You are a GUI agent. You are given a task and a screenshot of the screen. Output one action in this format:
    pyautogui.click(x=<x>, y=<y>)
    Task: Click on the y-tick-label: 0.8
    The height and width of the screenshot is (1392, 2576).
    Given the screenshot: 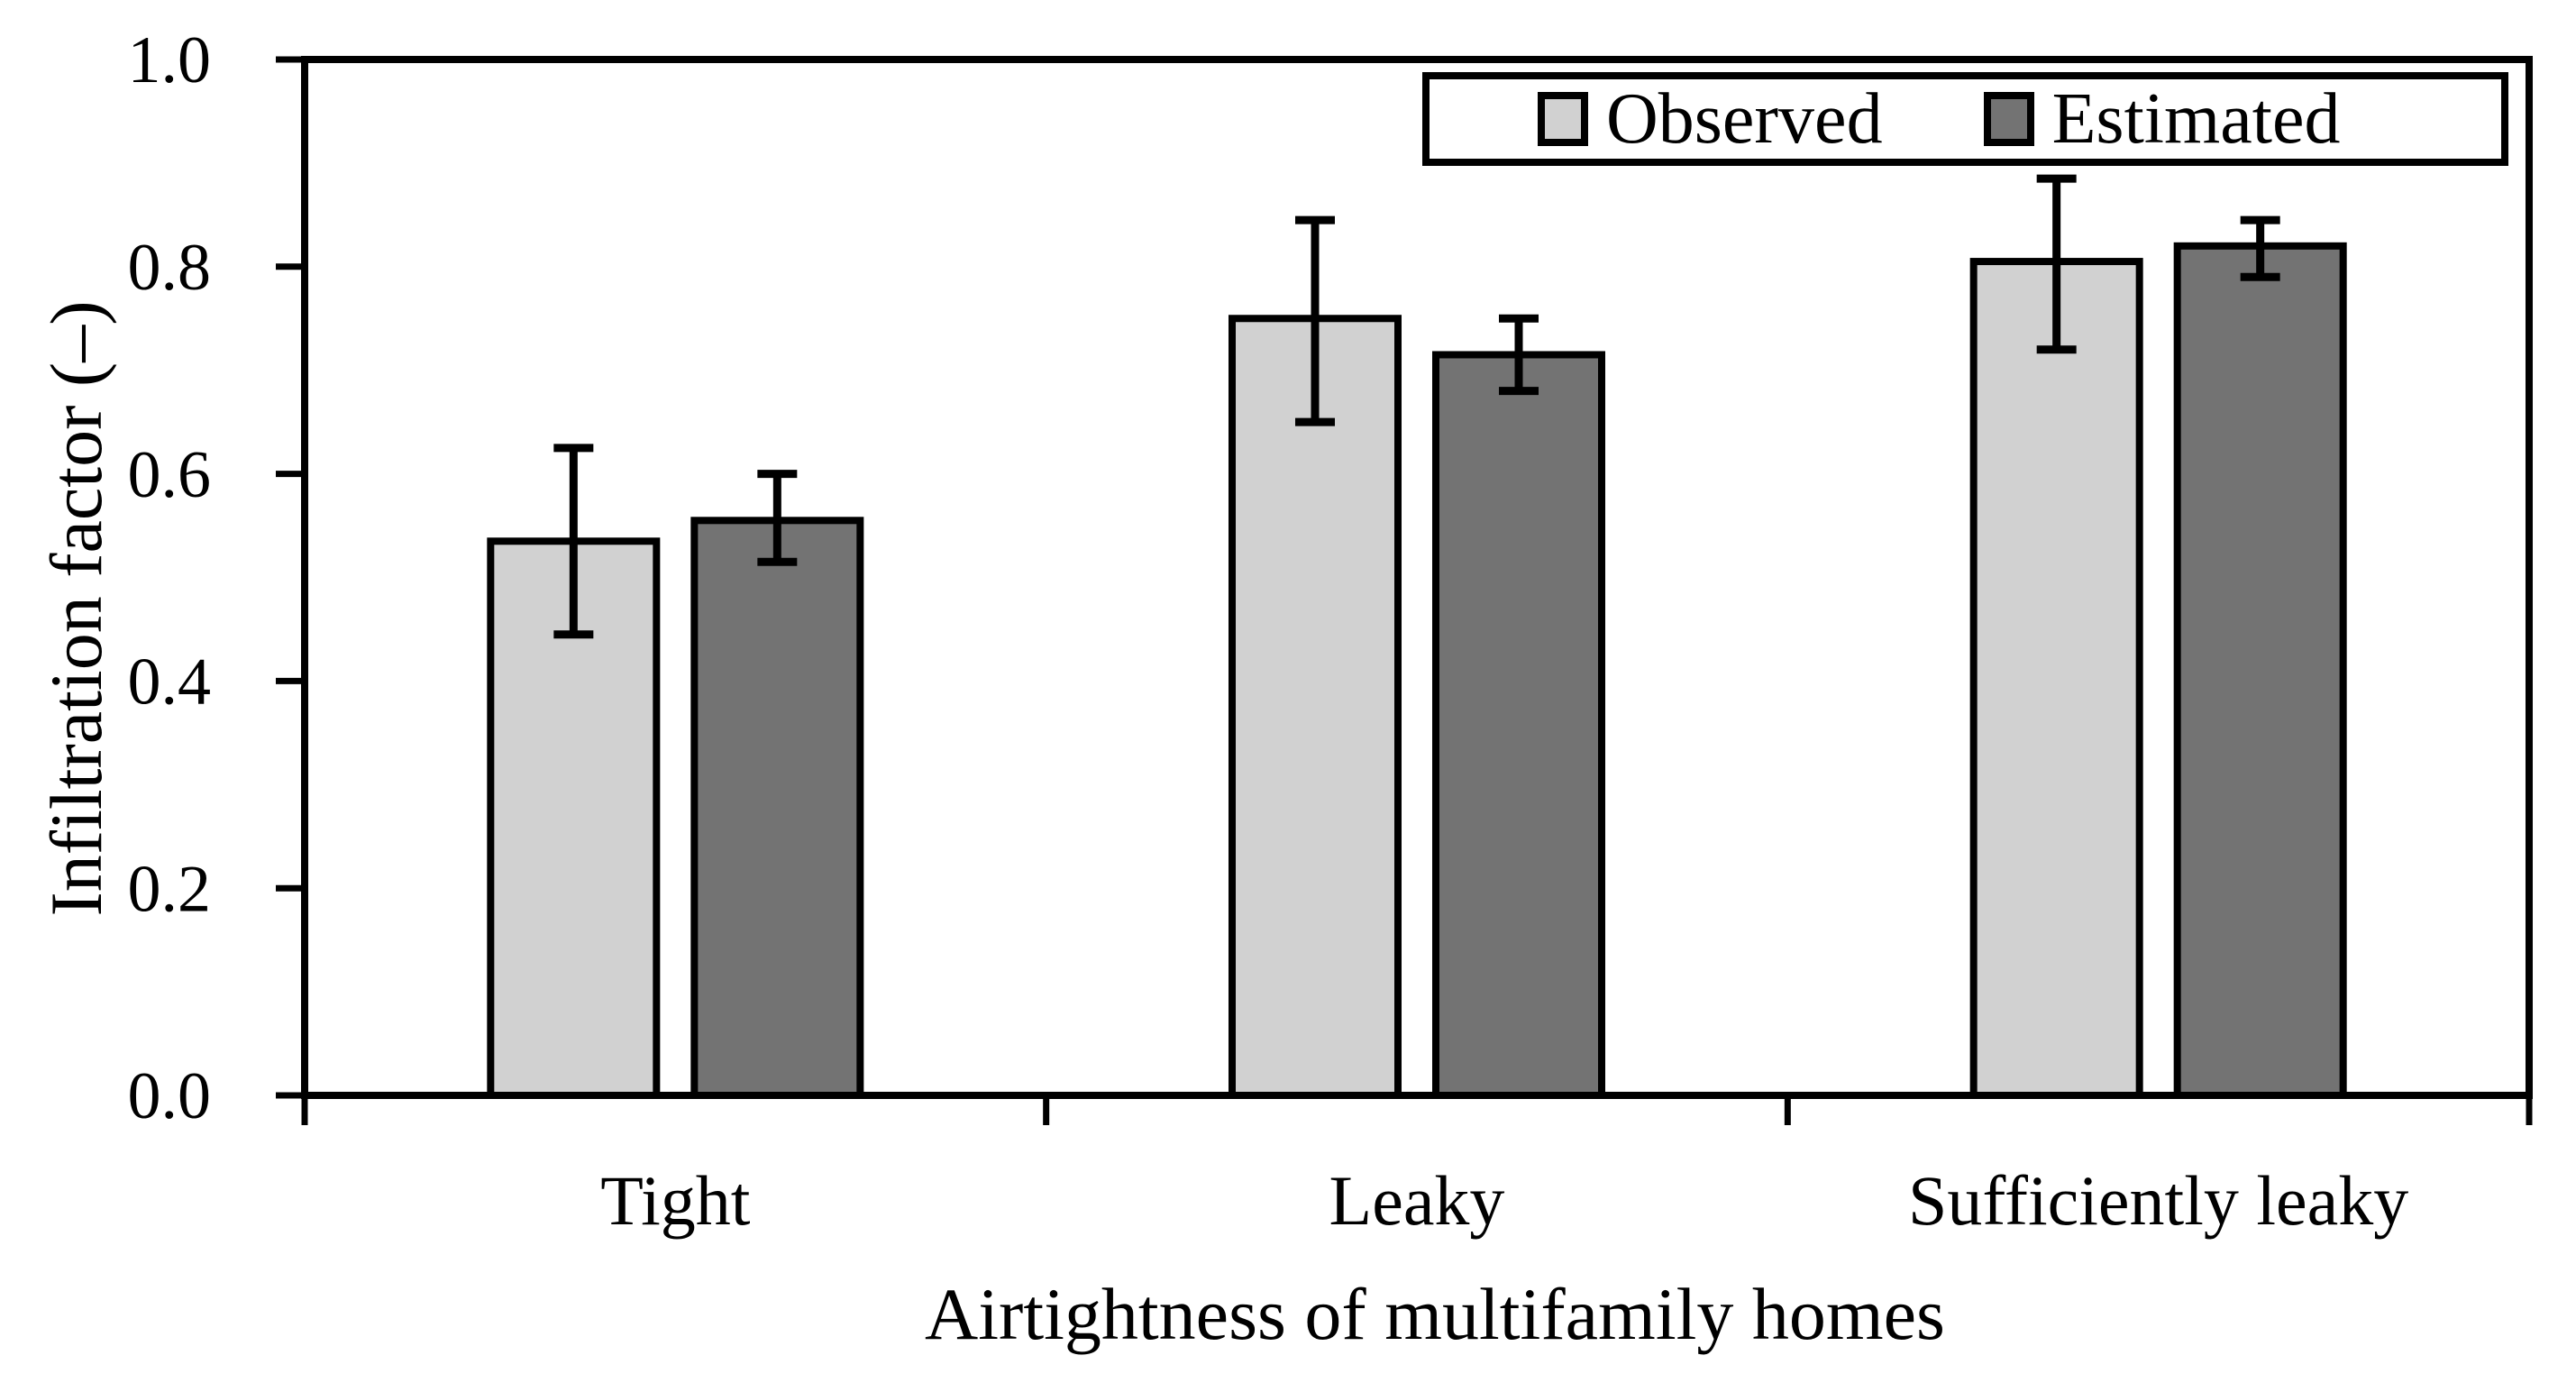 What is the action you would take?
    pyautogui.click(x=170, y=268)
    